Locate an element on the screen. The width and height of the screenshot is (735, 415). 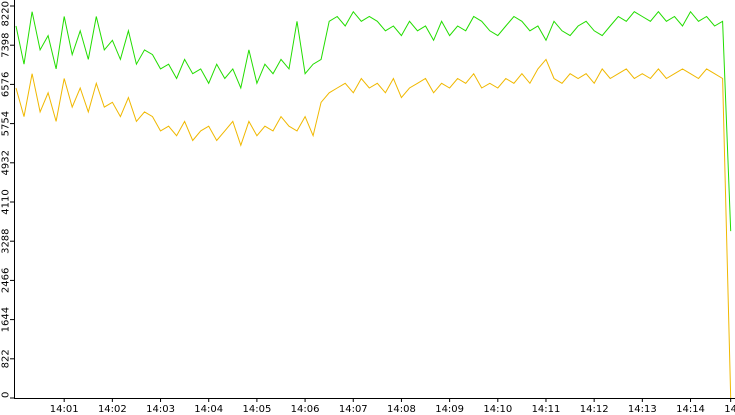
x-tick-label: 14:14 is located at coordinates (690, 409).